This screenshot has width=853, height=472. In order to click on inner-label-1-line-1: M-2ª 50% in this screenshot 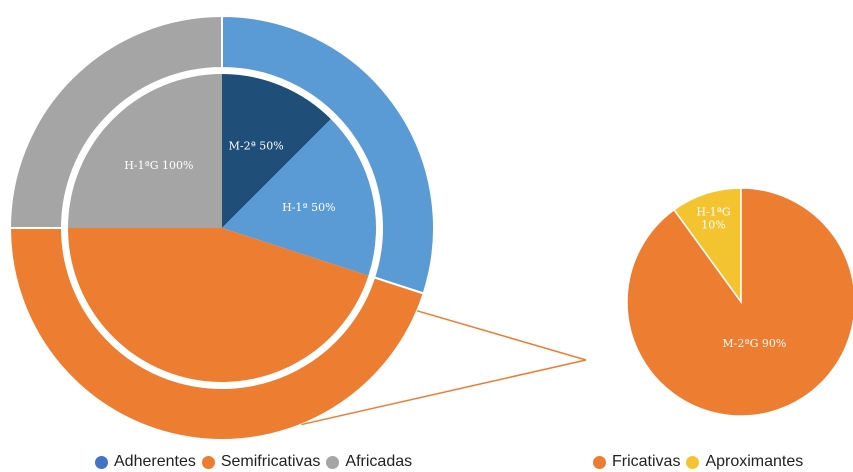, I will do `click(256, 145)`.